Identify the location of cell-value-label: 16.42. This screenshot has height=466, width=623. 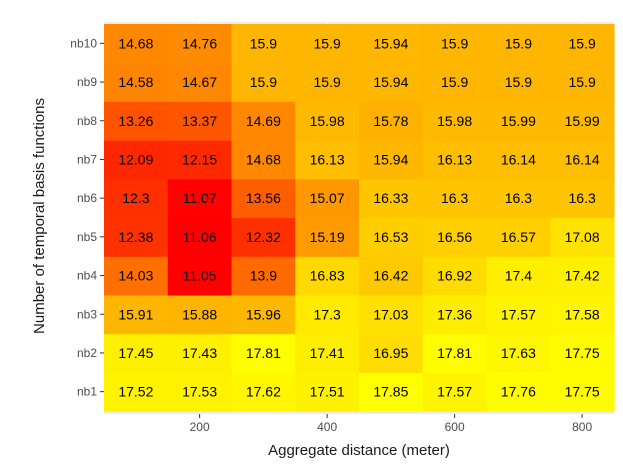
(390, 276).